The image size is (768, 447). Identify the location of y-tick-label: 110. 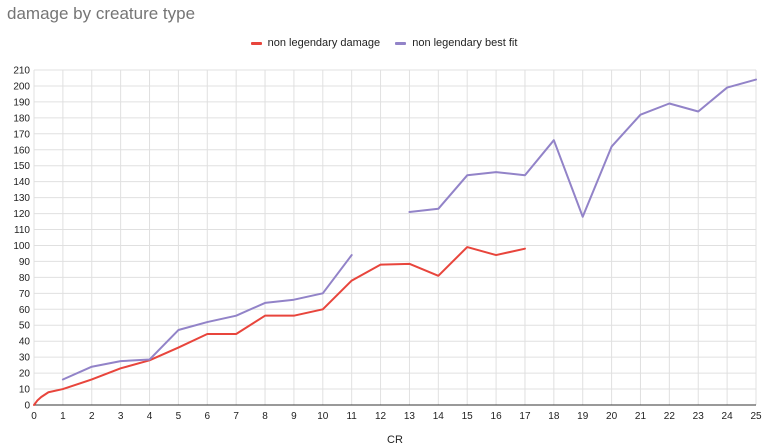
(22, 230).